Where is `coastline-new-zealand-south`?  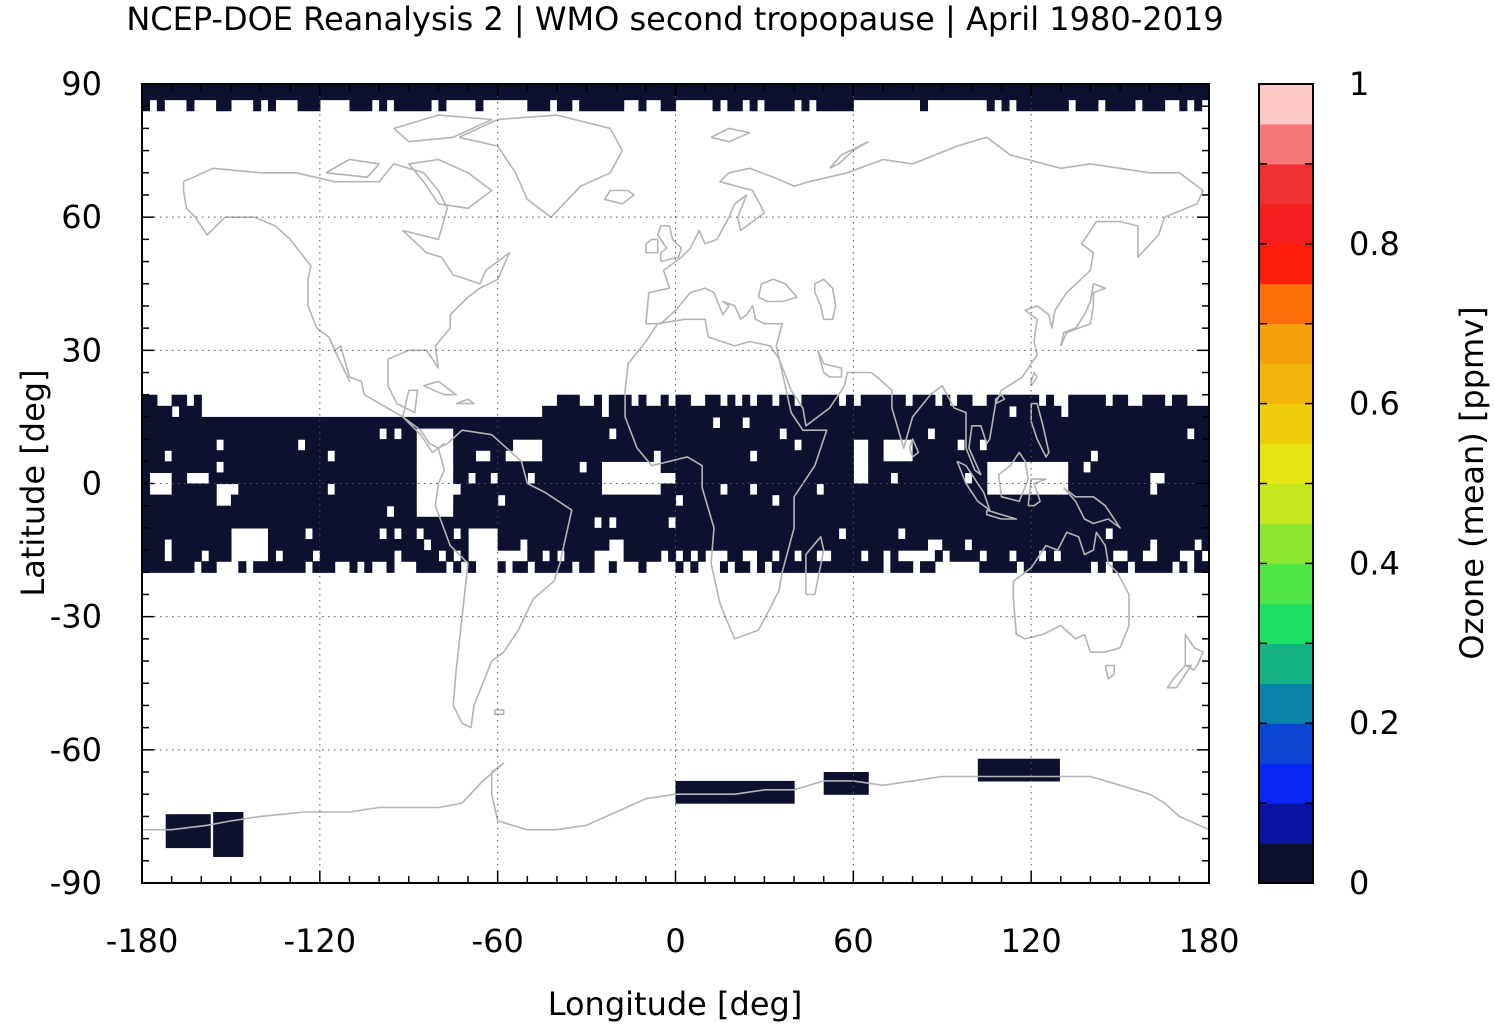 coastline-new-zealand-south is located at coordinates (1179, 676).